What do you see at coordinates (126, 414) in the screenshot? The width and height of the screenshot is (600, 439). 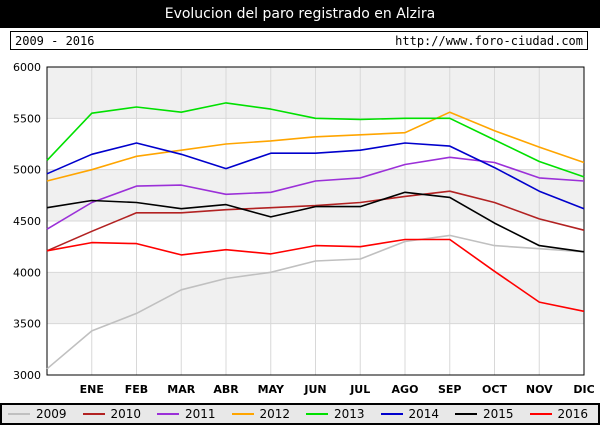 I see `legend-label: 2010` at bounding box center [126, 414].